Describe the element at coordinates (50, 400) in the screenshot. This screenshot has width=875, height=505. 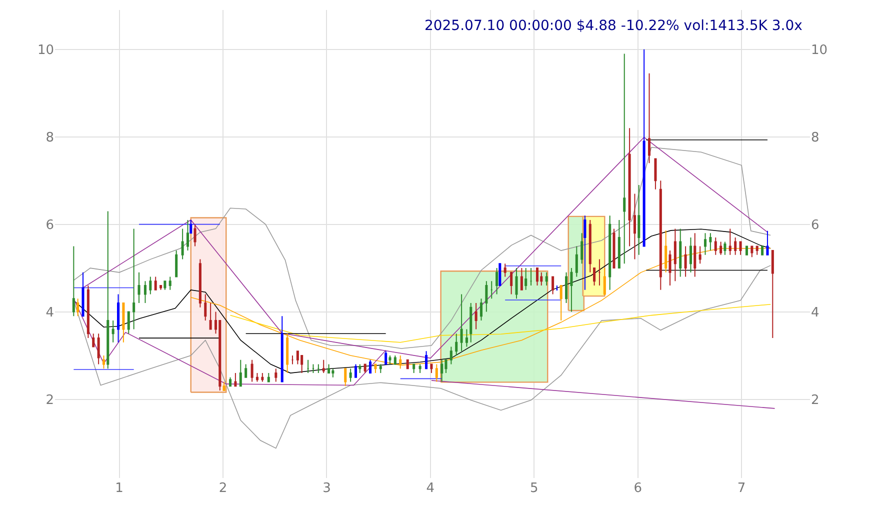
I see `y-tick-label: 2` at that location.